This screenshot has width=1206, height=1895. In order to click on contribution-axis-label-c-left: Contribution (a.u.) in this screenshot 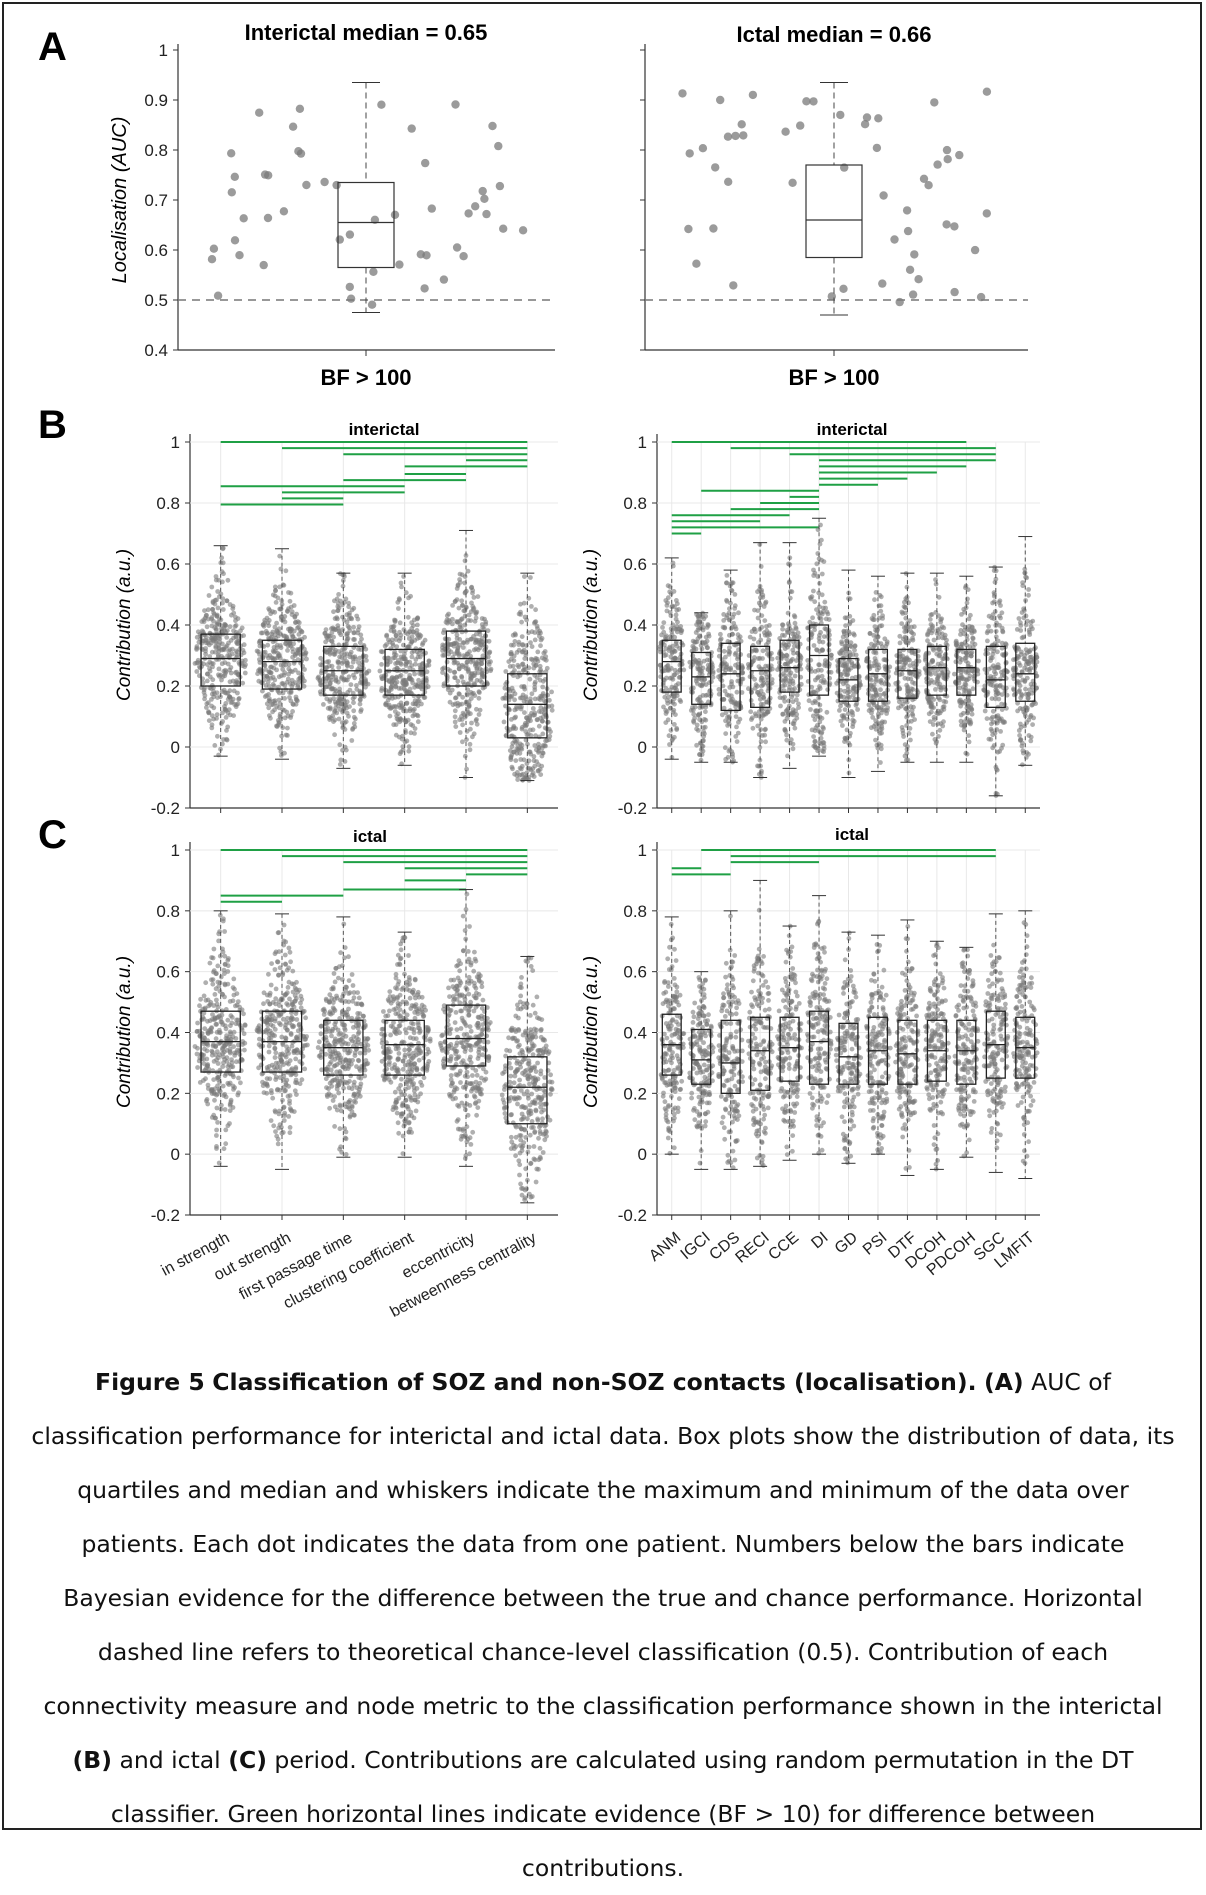, I will do `click(124, 1032)`.